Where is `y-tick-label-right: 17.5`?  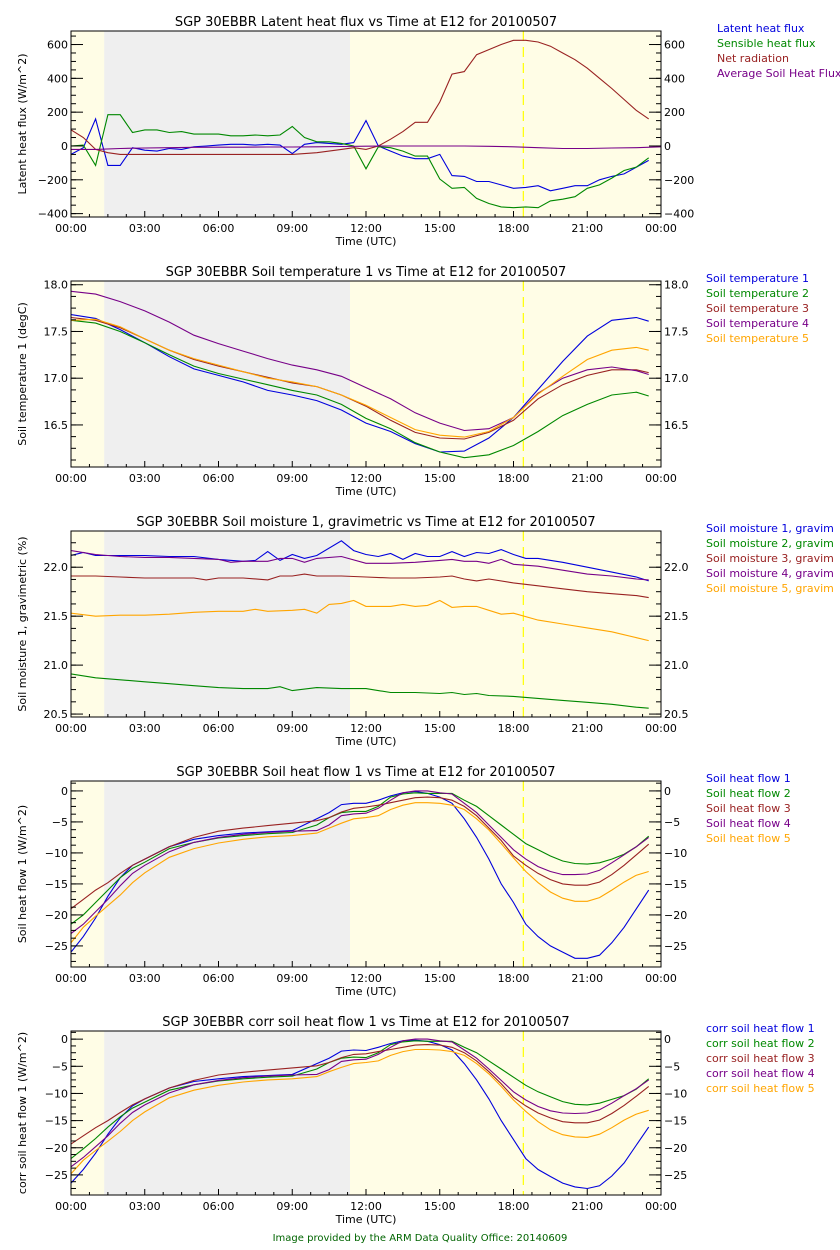 y-tick-label-right: 17.5 is located at coordinates (676, 331).